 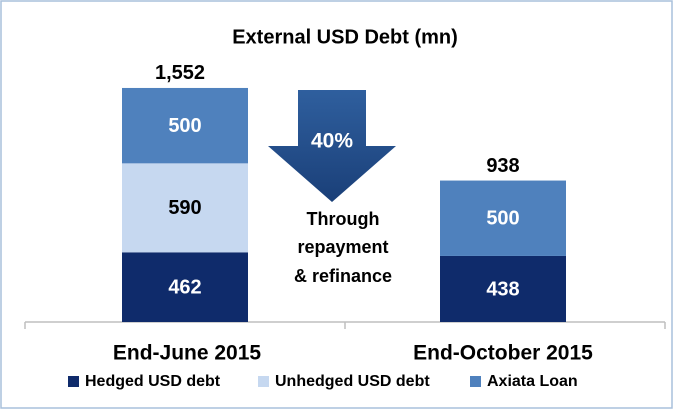 What do you see at coordinates (532, 381) in the screenshot?
I see `legend-label: Axiata Loan` at bounding box center [532, 381].